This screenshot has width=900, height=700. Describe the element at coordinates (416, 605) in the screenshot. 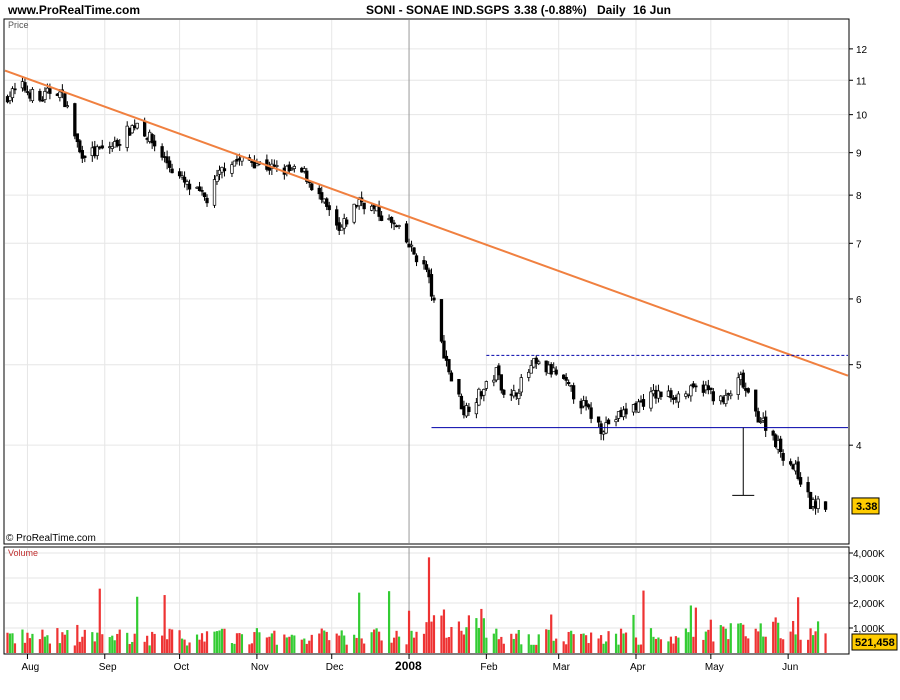

I see `volume-bars-group` at that location.